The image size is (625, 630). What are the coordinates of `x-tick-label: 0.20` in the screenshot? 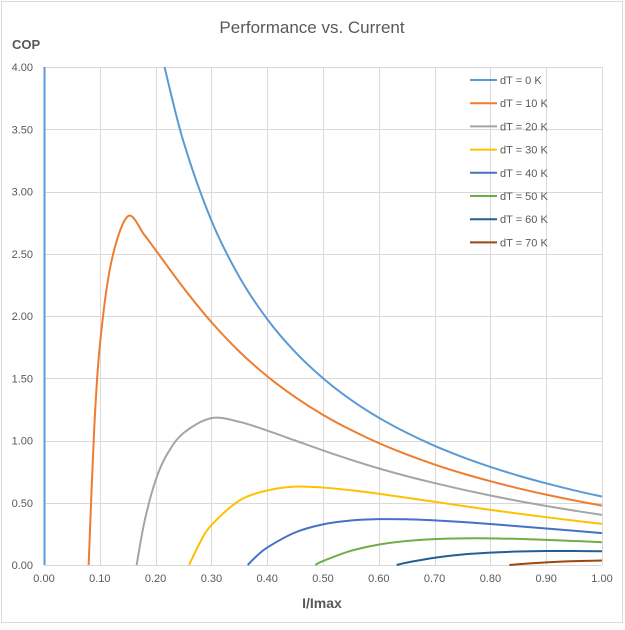 It's located at (155, 579).